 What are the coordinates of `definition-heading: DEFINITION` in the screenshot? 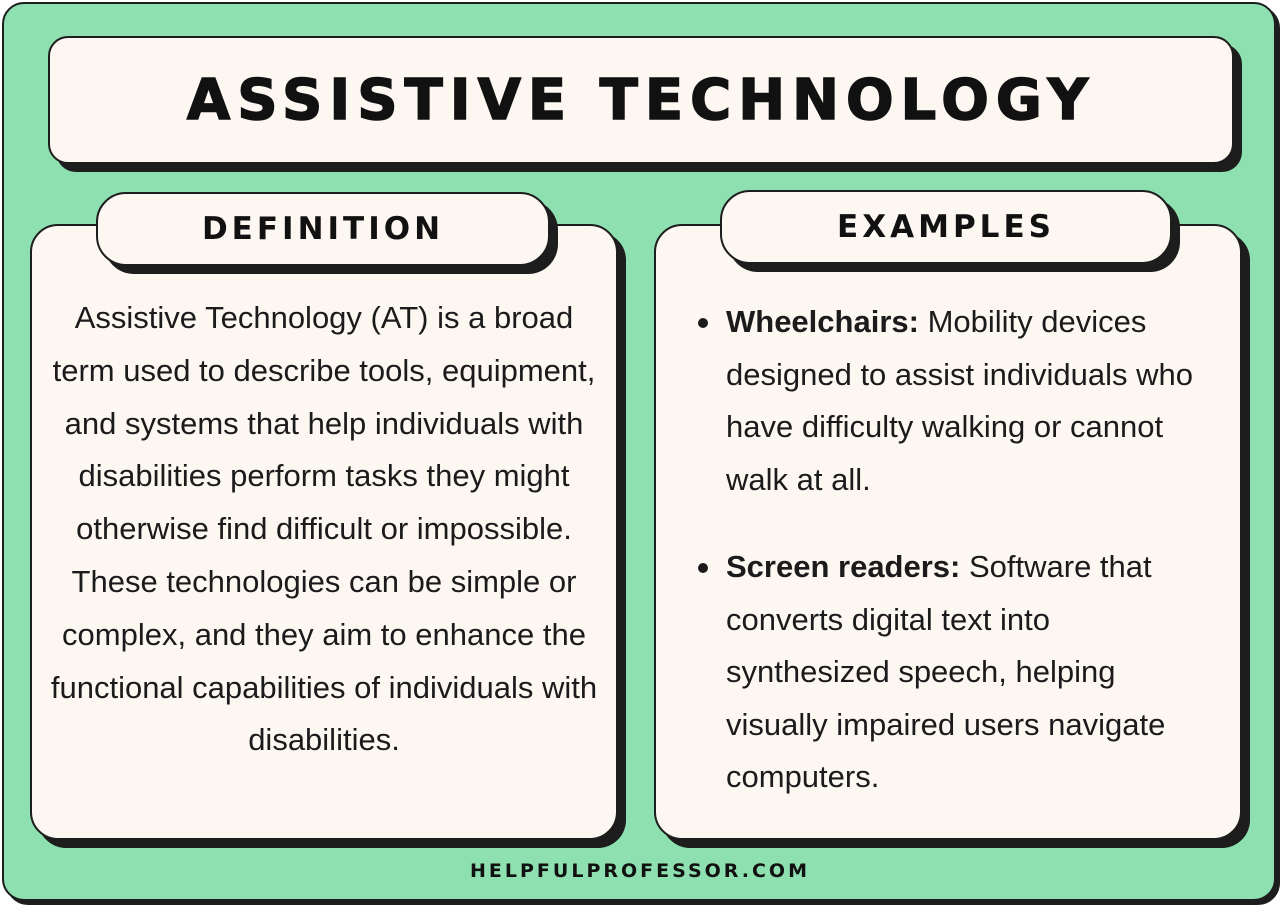 It's located at (323, 229).